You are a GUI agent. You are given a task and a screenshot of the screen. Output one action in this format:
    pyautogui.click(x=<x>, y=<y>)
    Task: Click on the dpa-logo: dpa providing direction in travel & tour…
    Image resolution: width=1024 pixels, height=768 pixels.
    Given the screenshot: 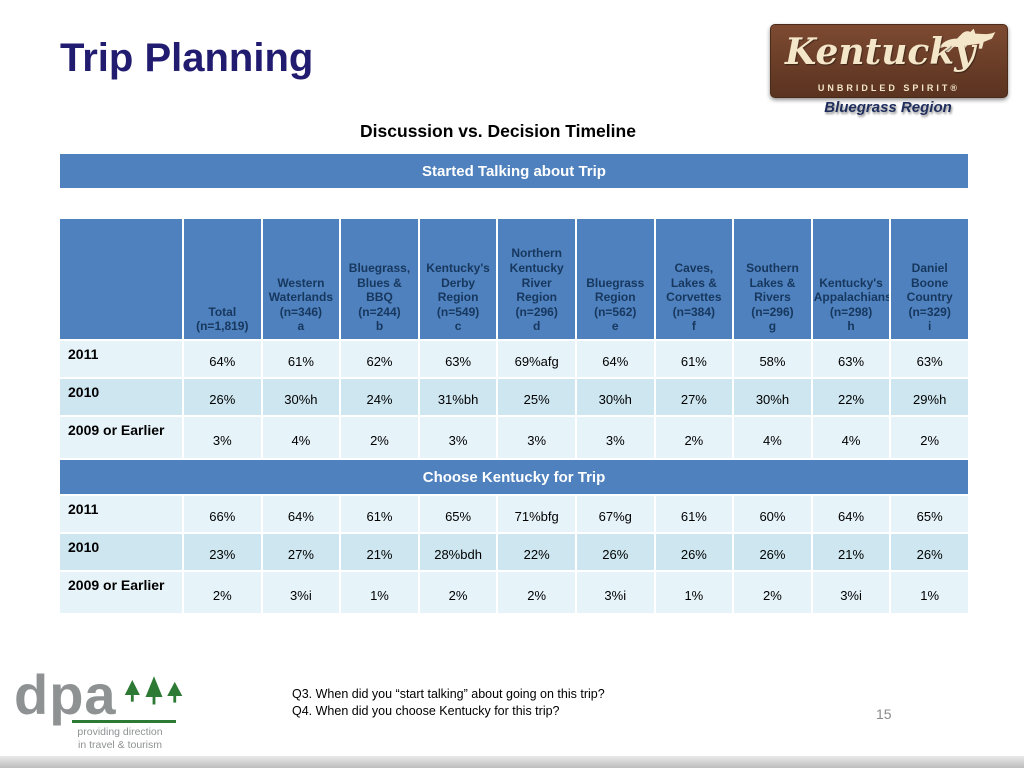 What is the action you would take?
    pyautogui.click(x=109, y=707)
    